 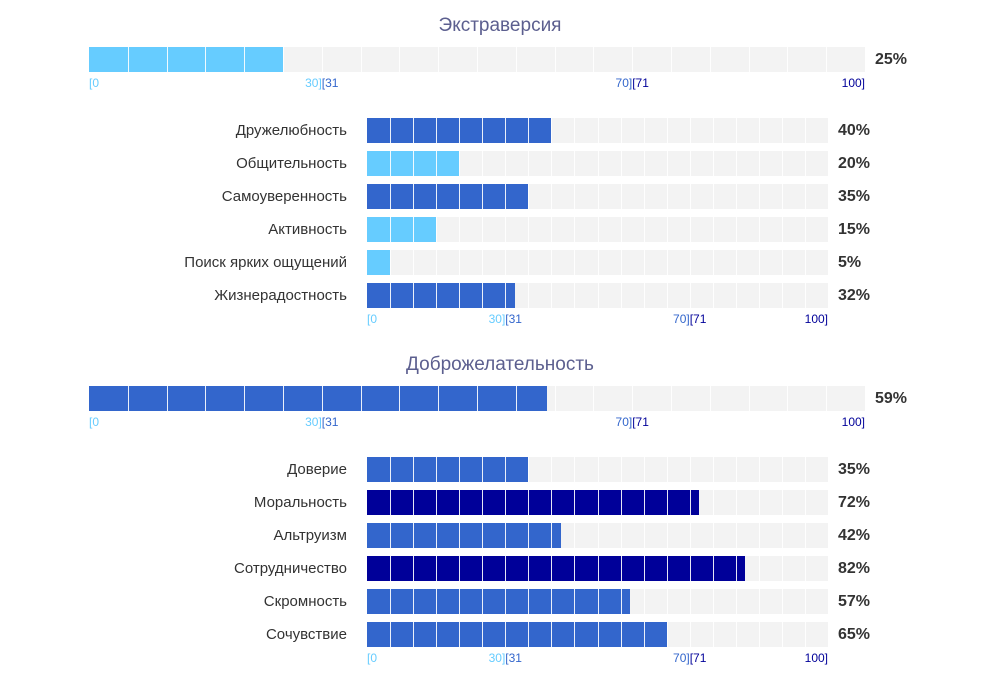 What do you see at coordinates (306, 634) in the screenshot?
I see `facet-label: Сочувствие` at bounding box center [306, 634].